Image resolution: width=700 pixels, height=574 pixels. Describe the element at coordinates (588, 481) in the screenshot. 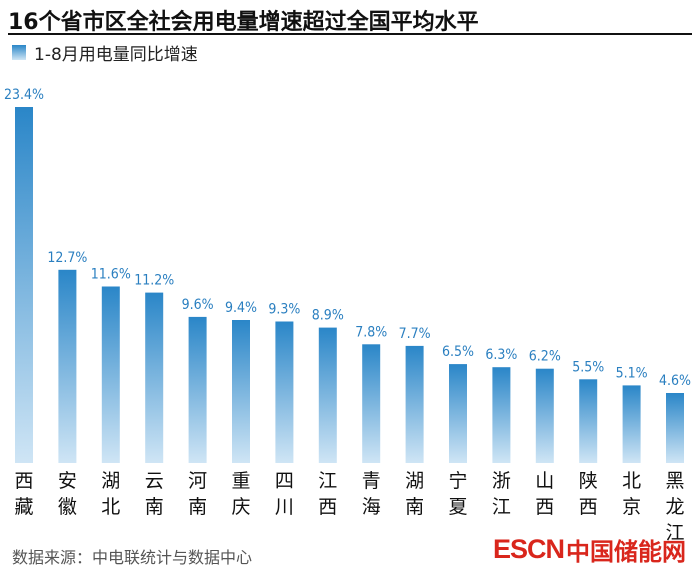

I see `category-label-13-char-0: 陕` at that location.